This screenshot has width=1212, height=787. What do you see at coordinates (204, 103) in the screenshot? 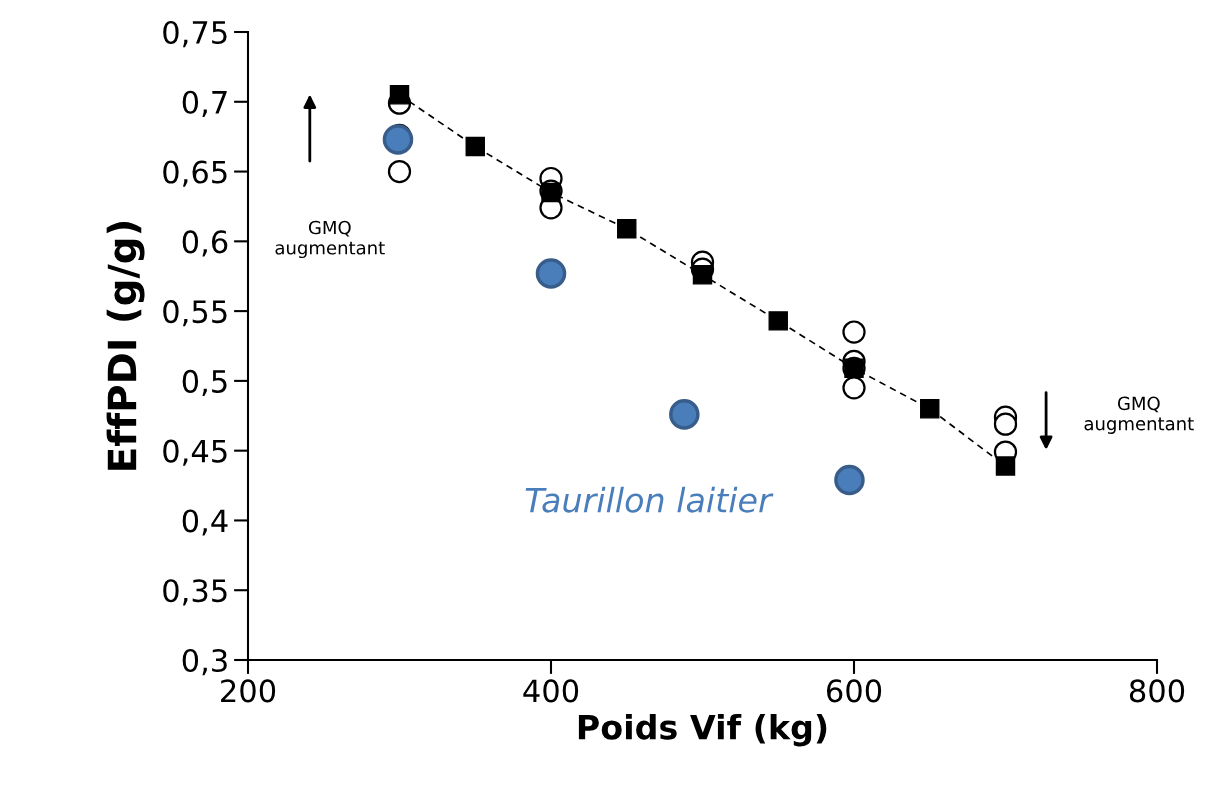
I see `y-tick-label: 0,7` at bounding box center [204, 103].